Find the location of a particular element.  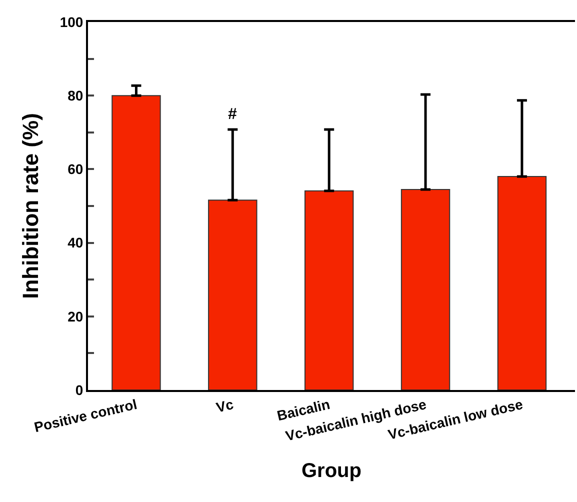

y-tick-label: 60 is located at coordinates (76, 169).